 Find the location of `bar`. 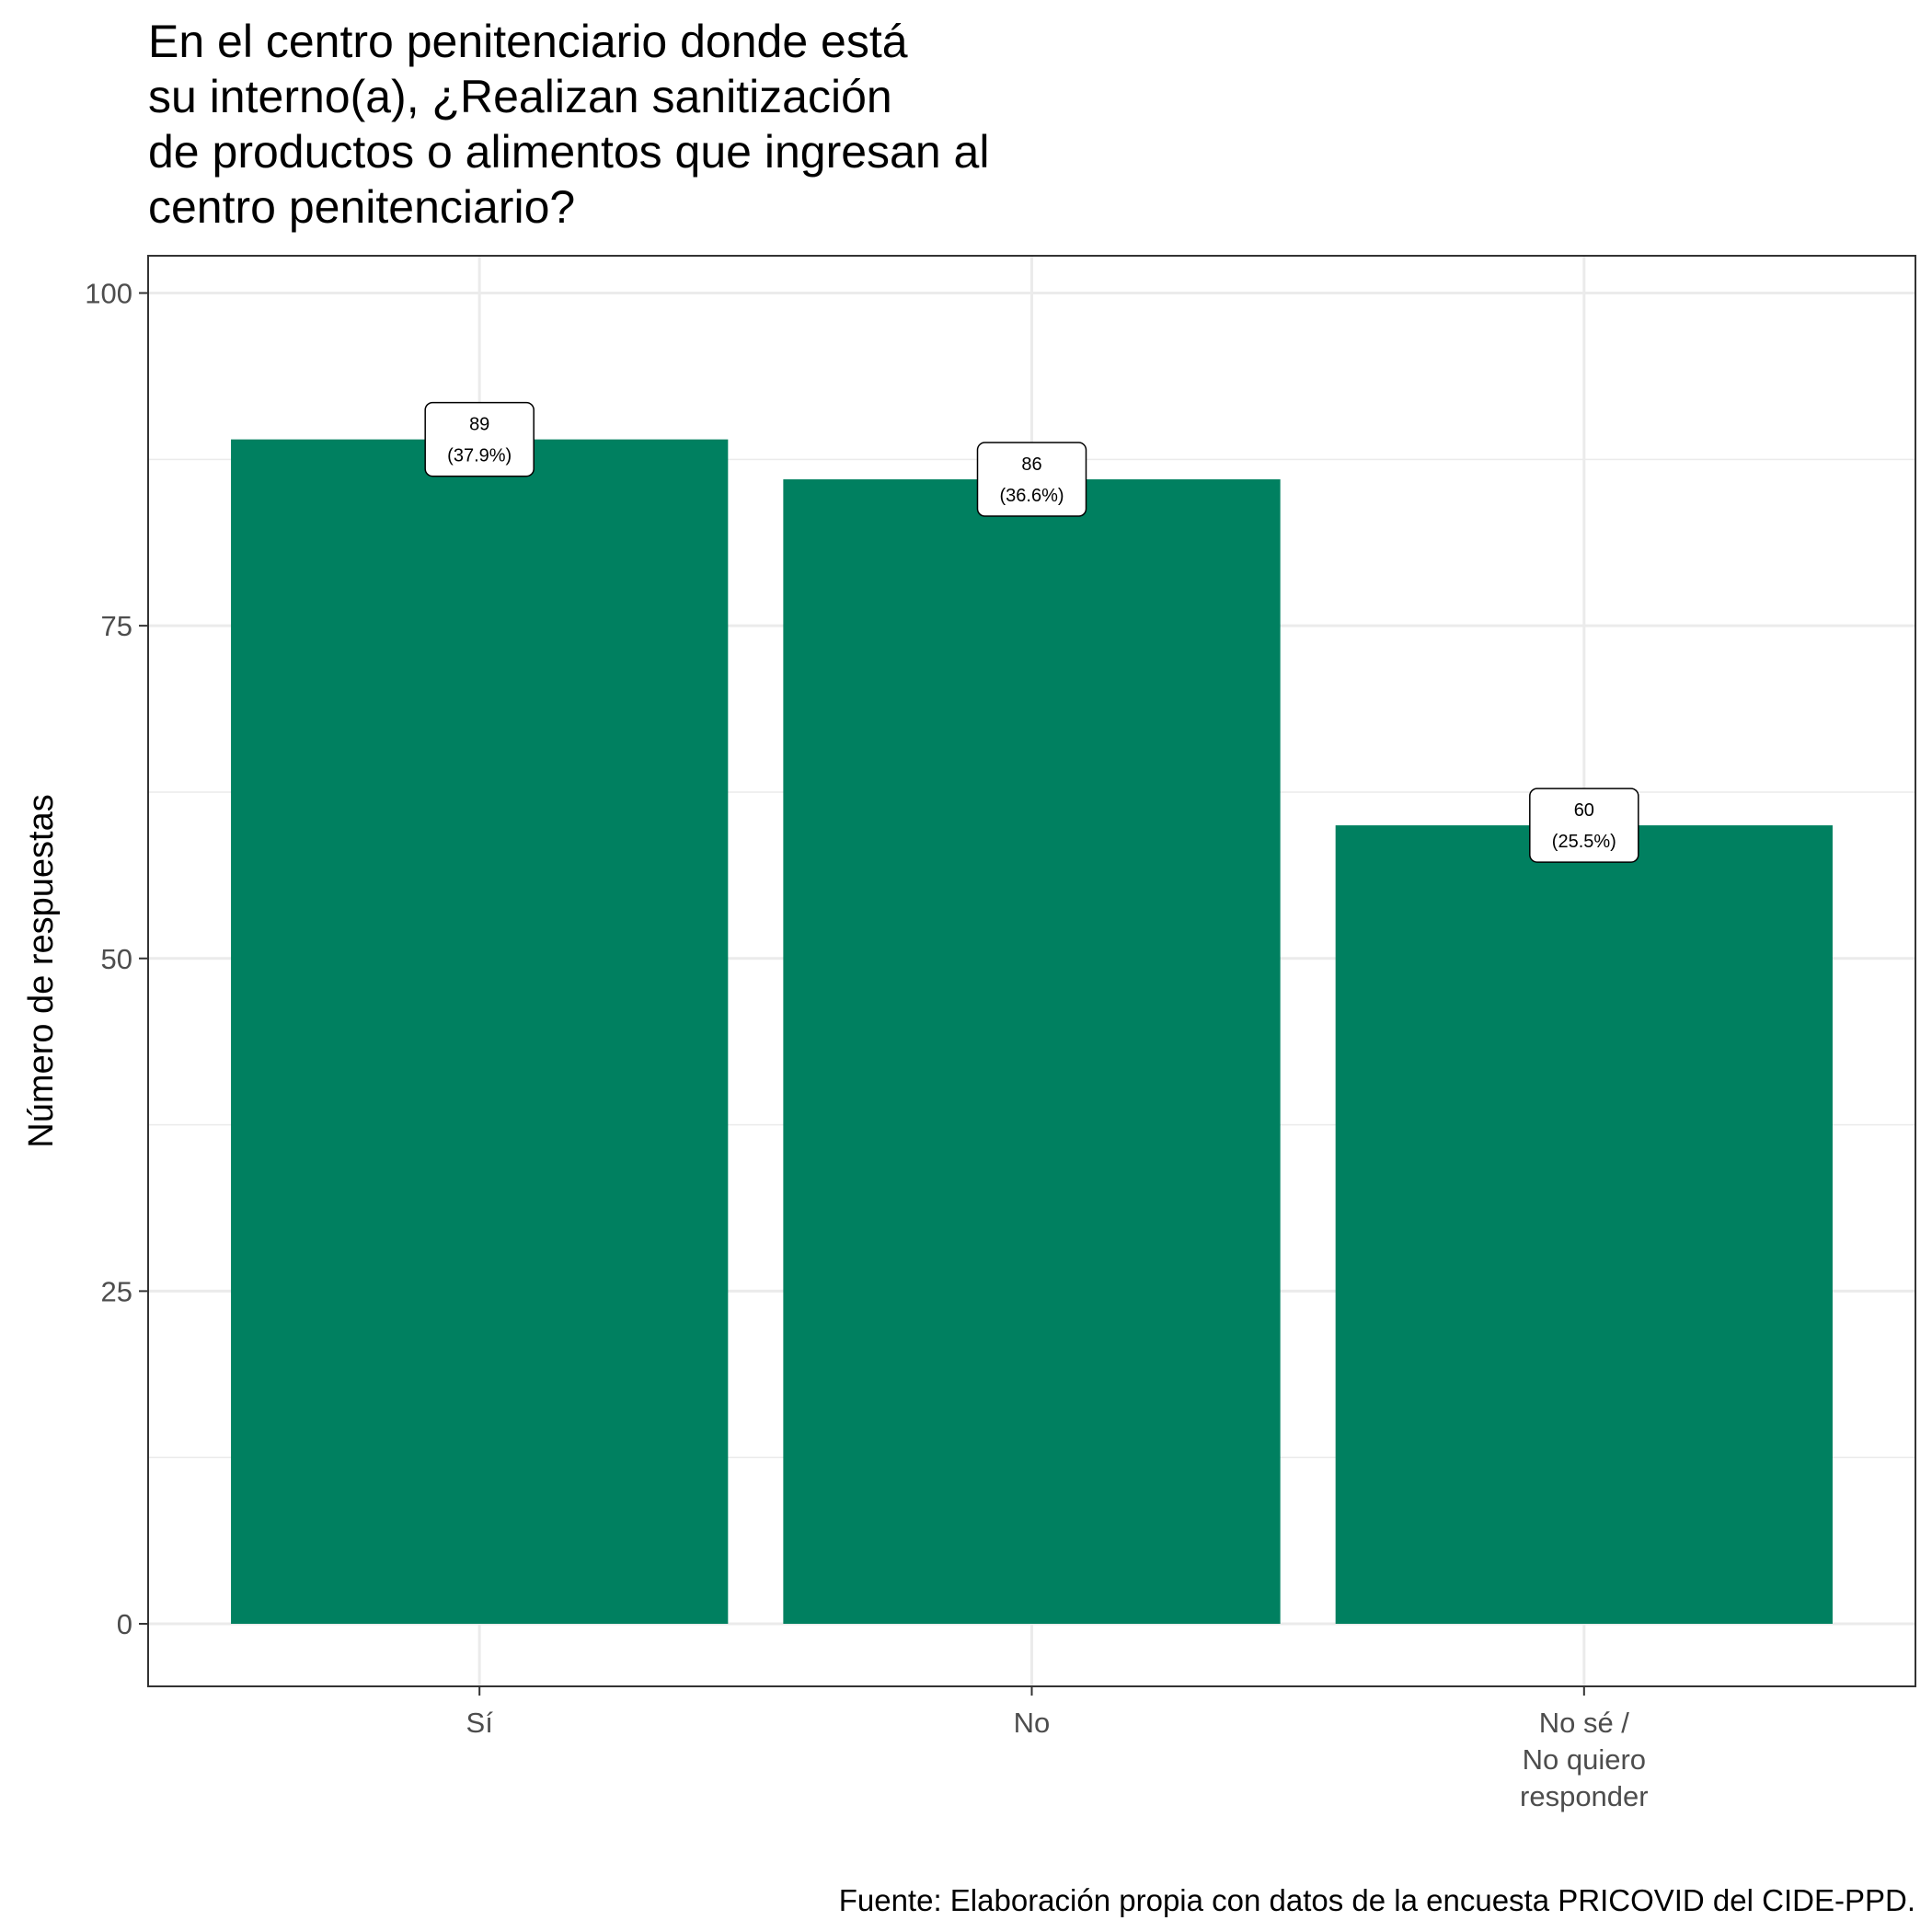

bar is located at coordinates (1584, 1225).